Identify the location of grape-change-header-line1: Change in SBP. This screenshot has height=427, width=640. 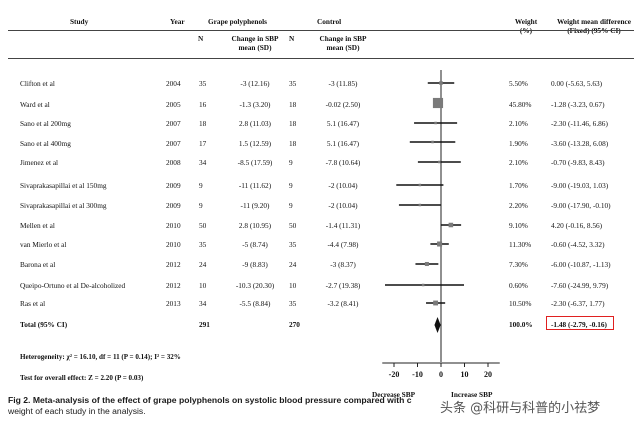
(255, 38).